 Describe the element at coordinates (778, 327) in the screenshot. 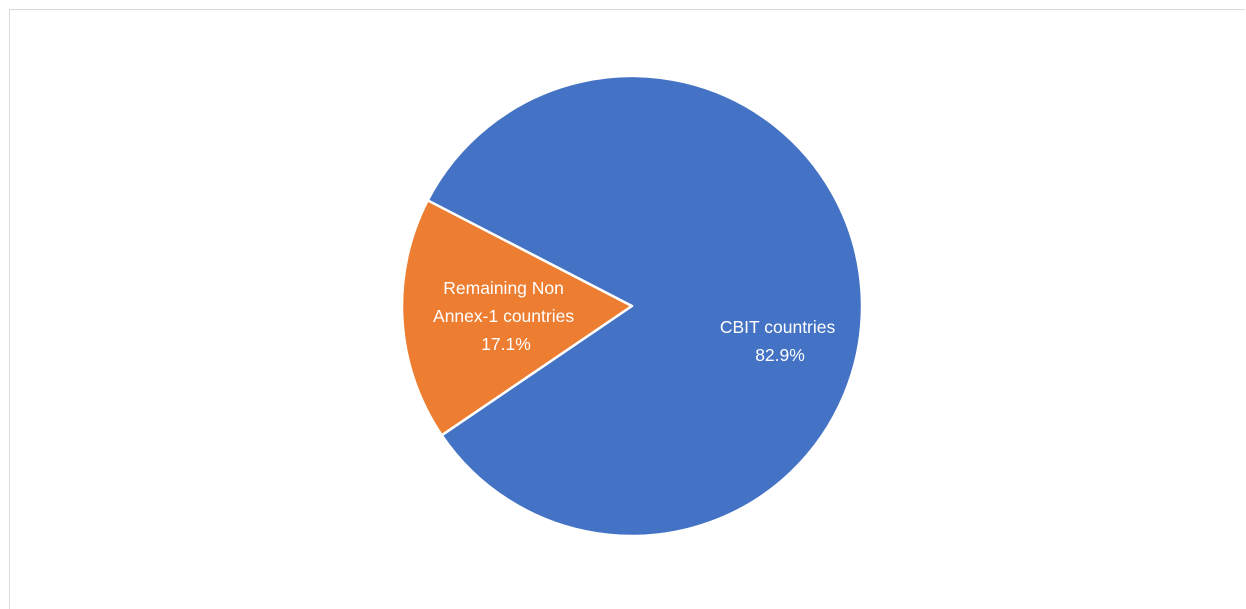

I see `slice-label-cbit-name: CBIT countries` at that location.